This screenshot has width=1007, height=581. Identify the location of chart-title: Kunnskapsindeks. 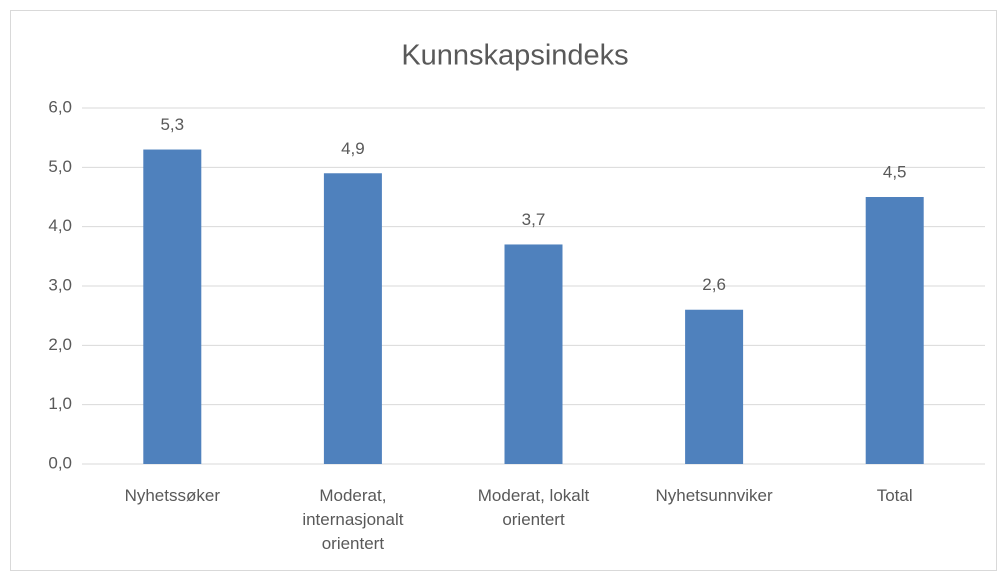
(514, 56).